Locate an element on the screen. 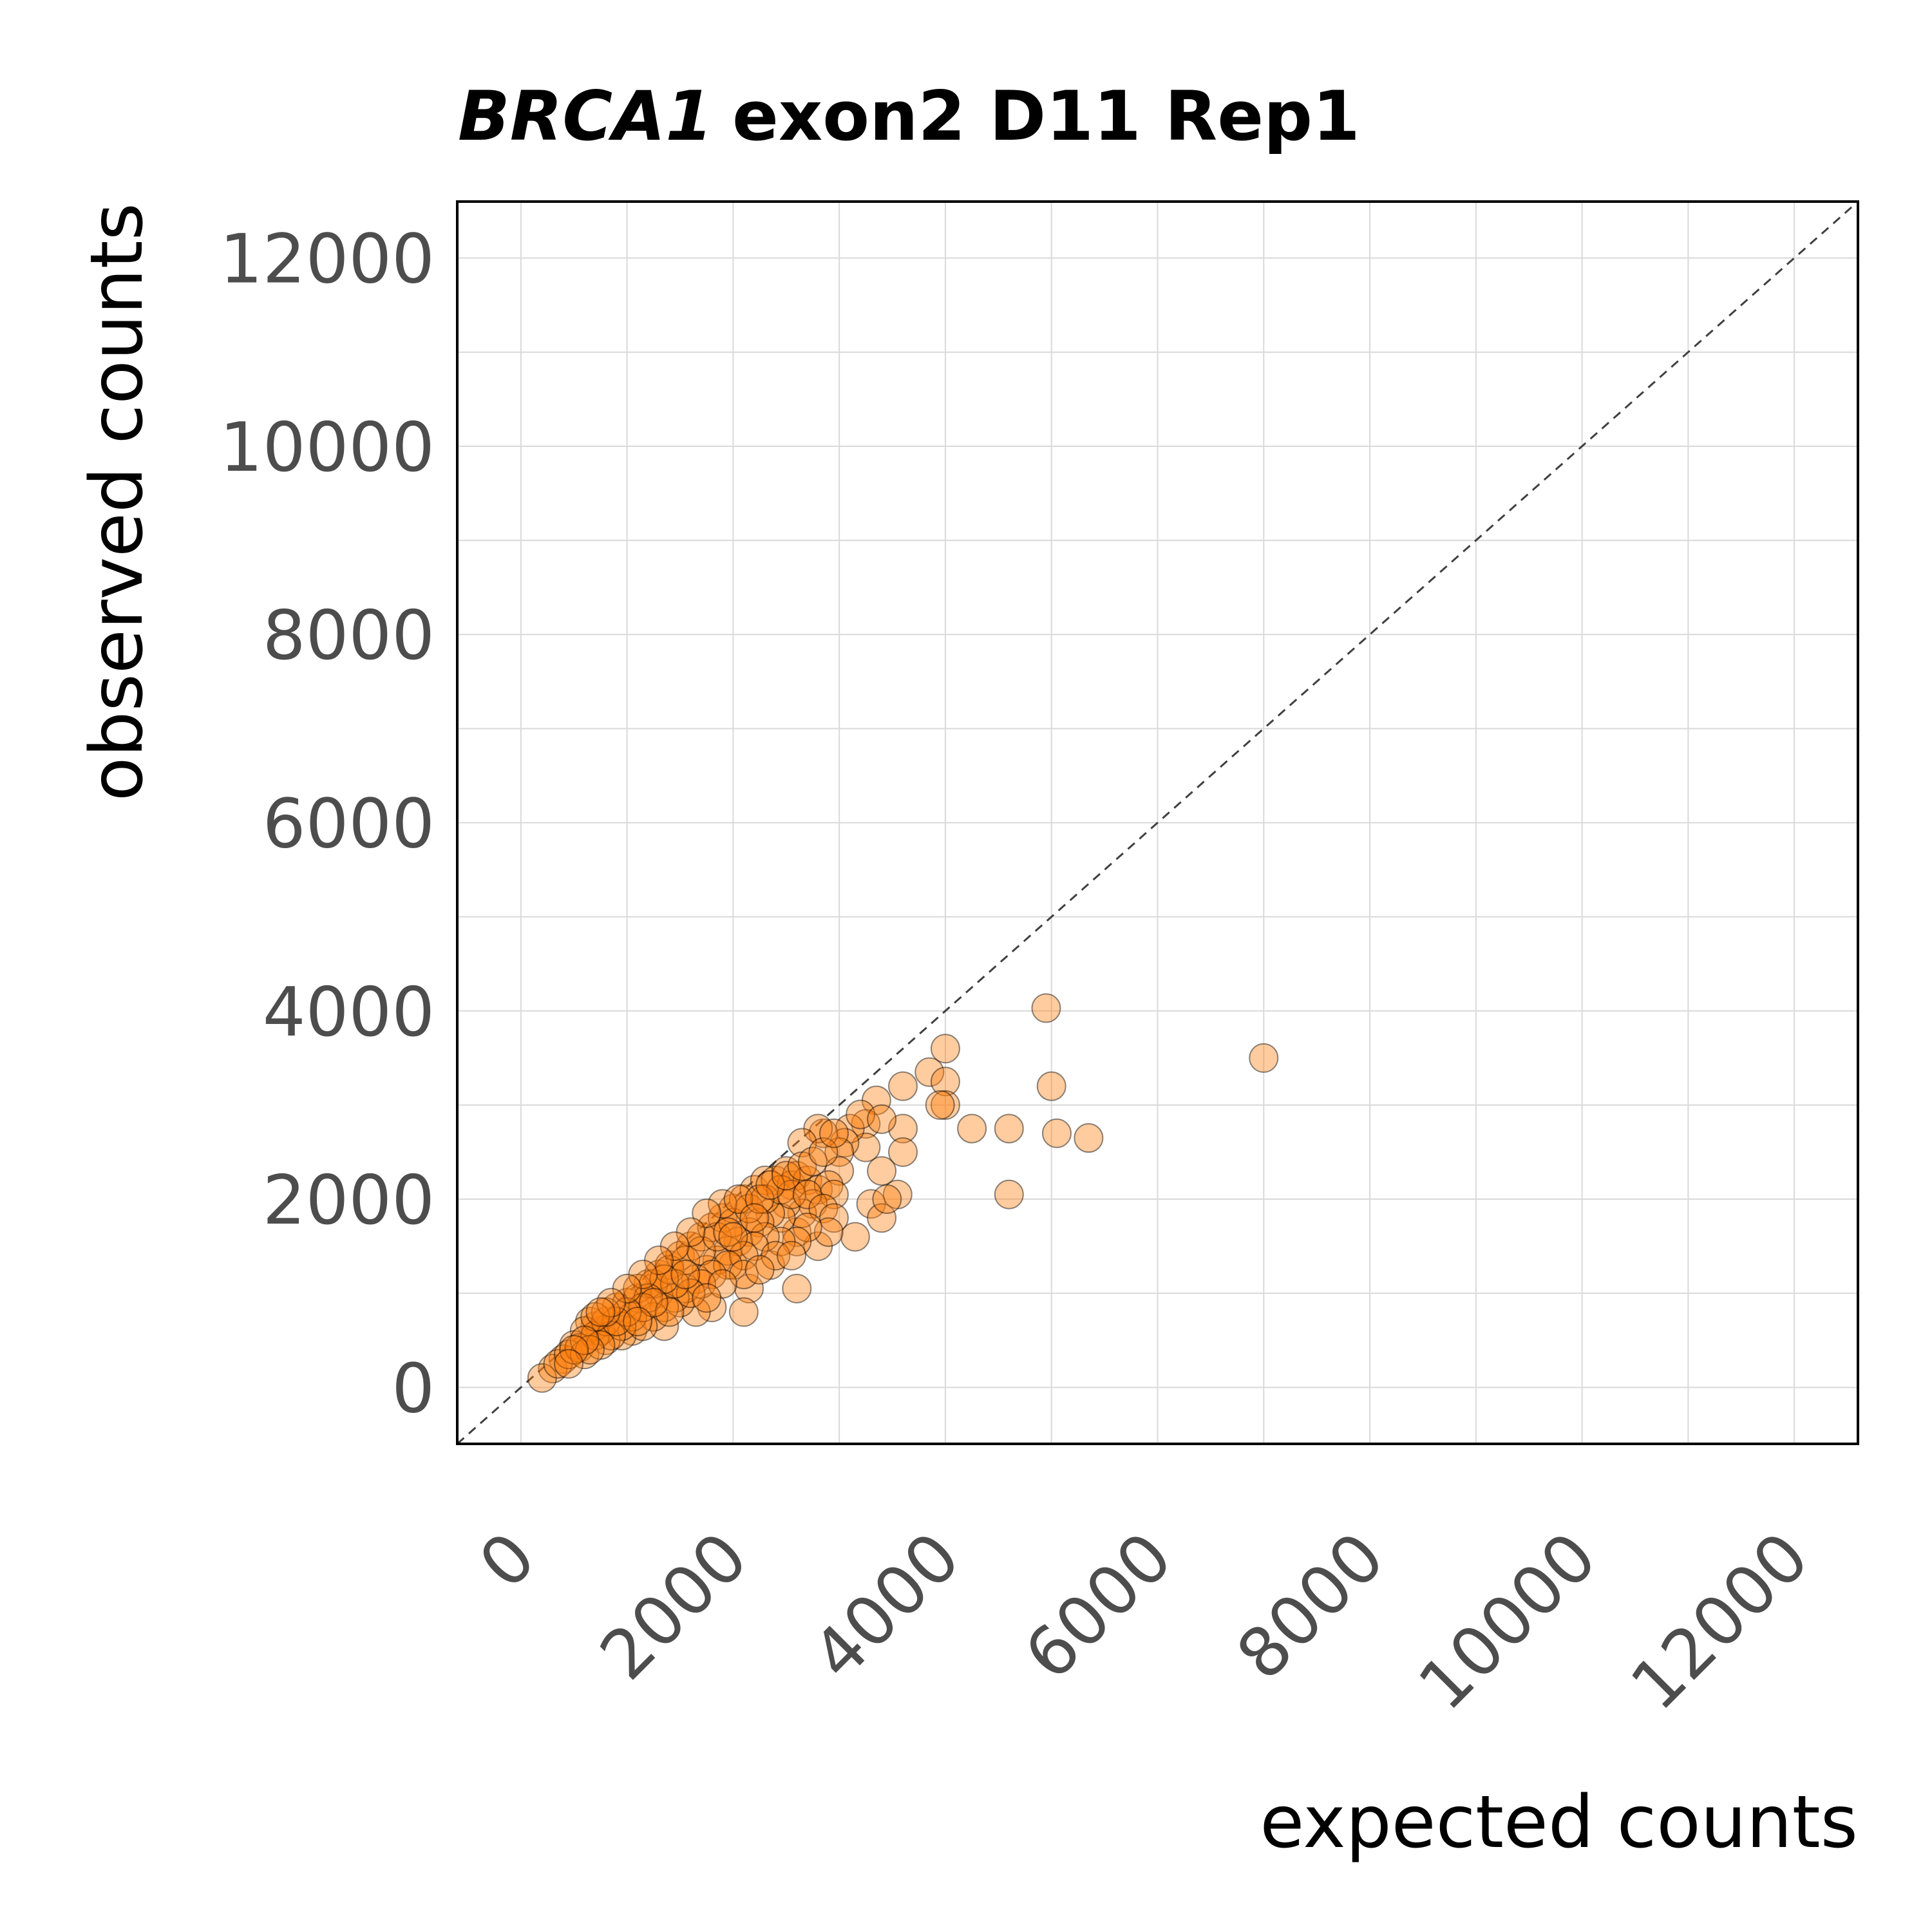  y-axis-ticks: 0 2000 4000 6000 8000 10000 12000 is located at coordinates (327, 824).